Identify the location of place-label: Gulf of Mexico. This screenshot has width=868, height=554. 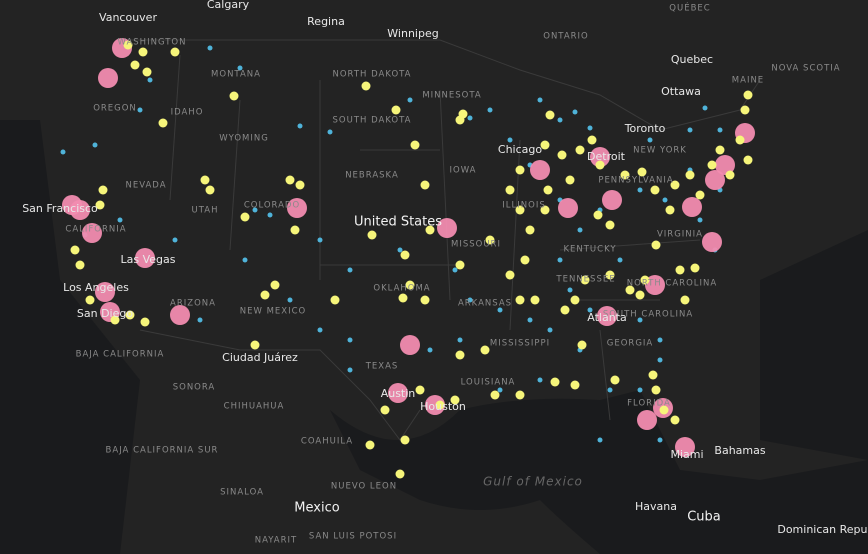
(533, 482).